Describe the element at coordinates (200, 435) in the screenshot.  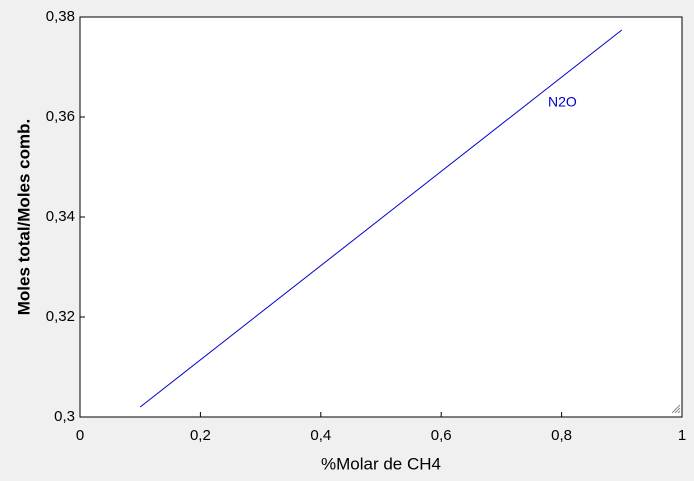
I see `x-tick-label: 0,2` at that location.